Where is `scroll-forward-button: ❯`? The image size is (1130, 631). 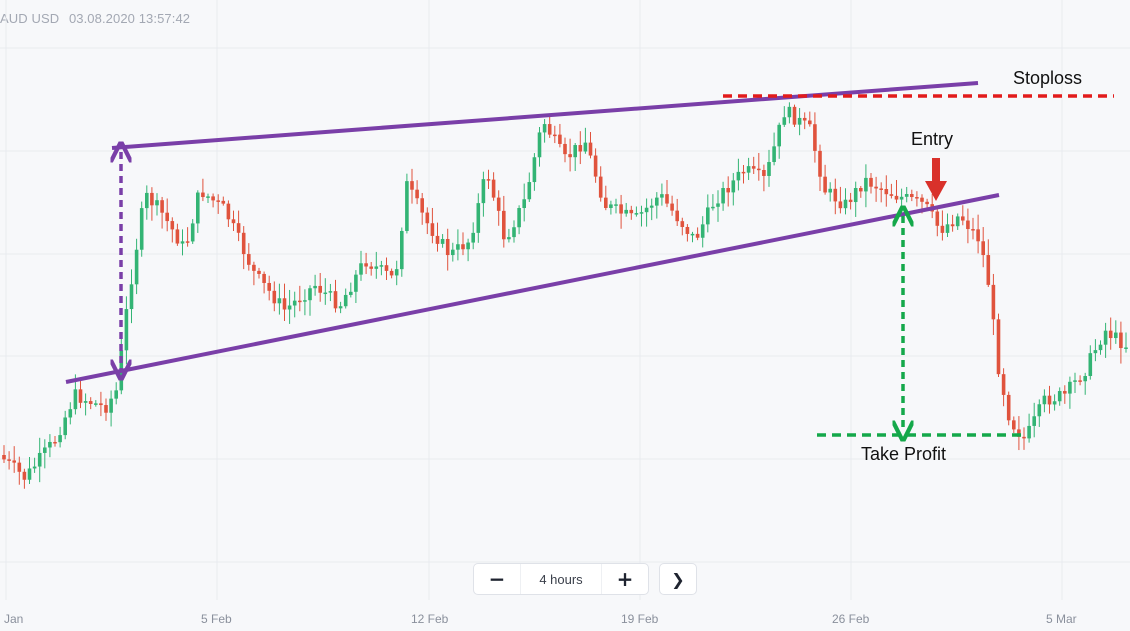 scroll-forward-button: ❯ is located at coordinates (678, 579).